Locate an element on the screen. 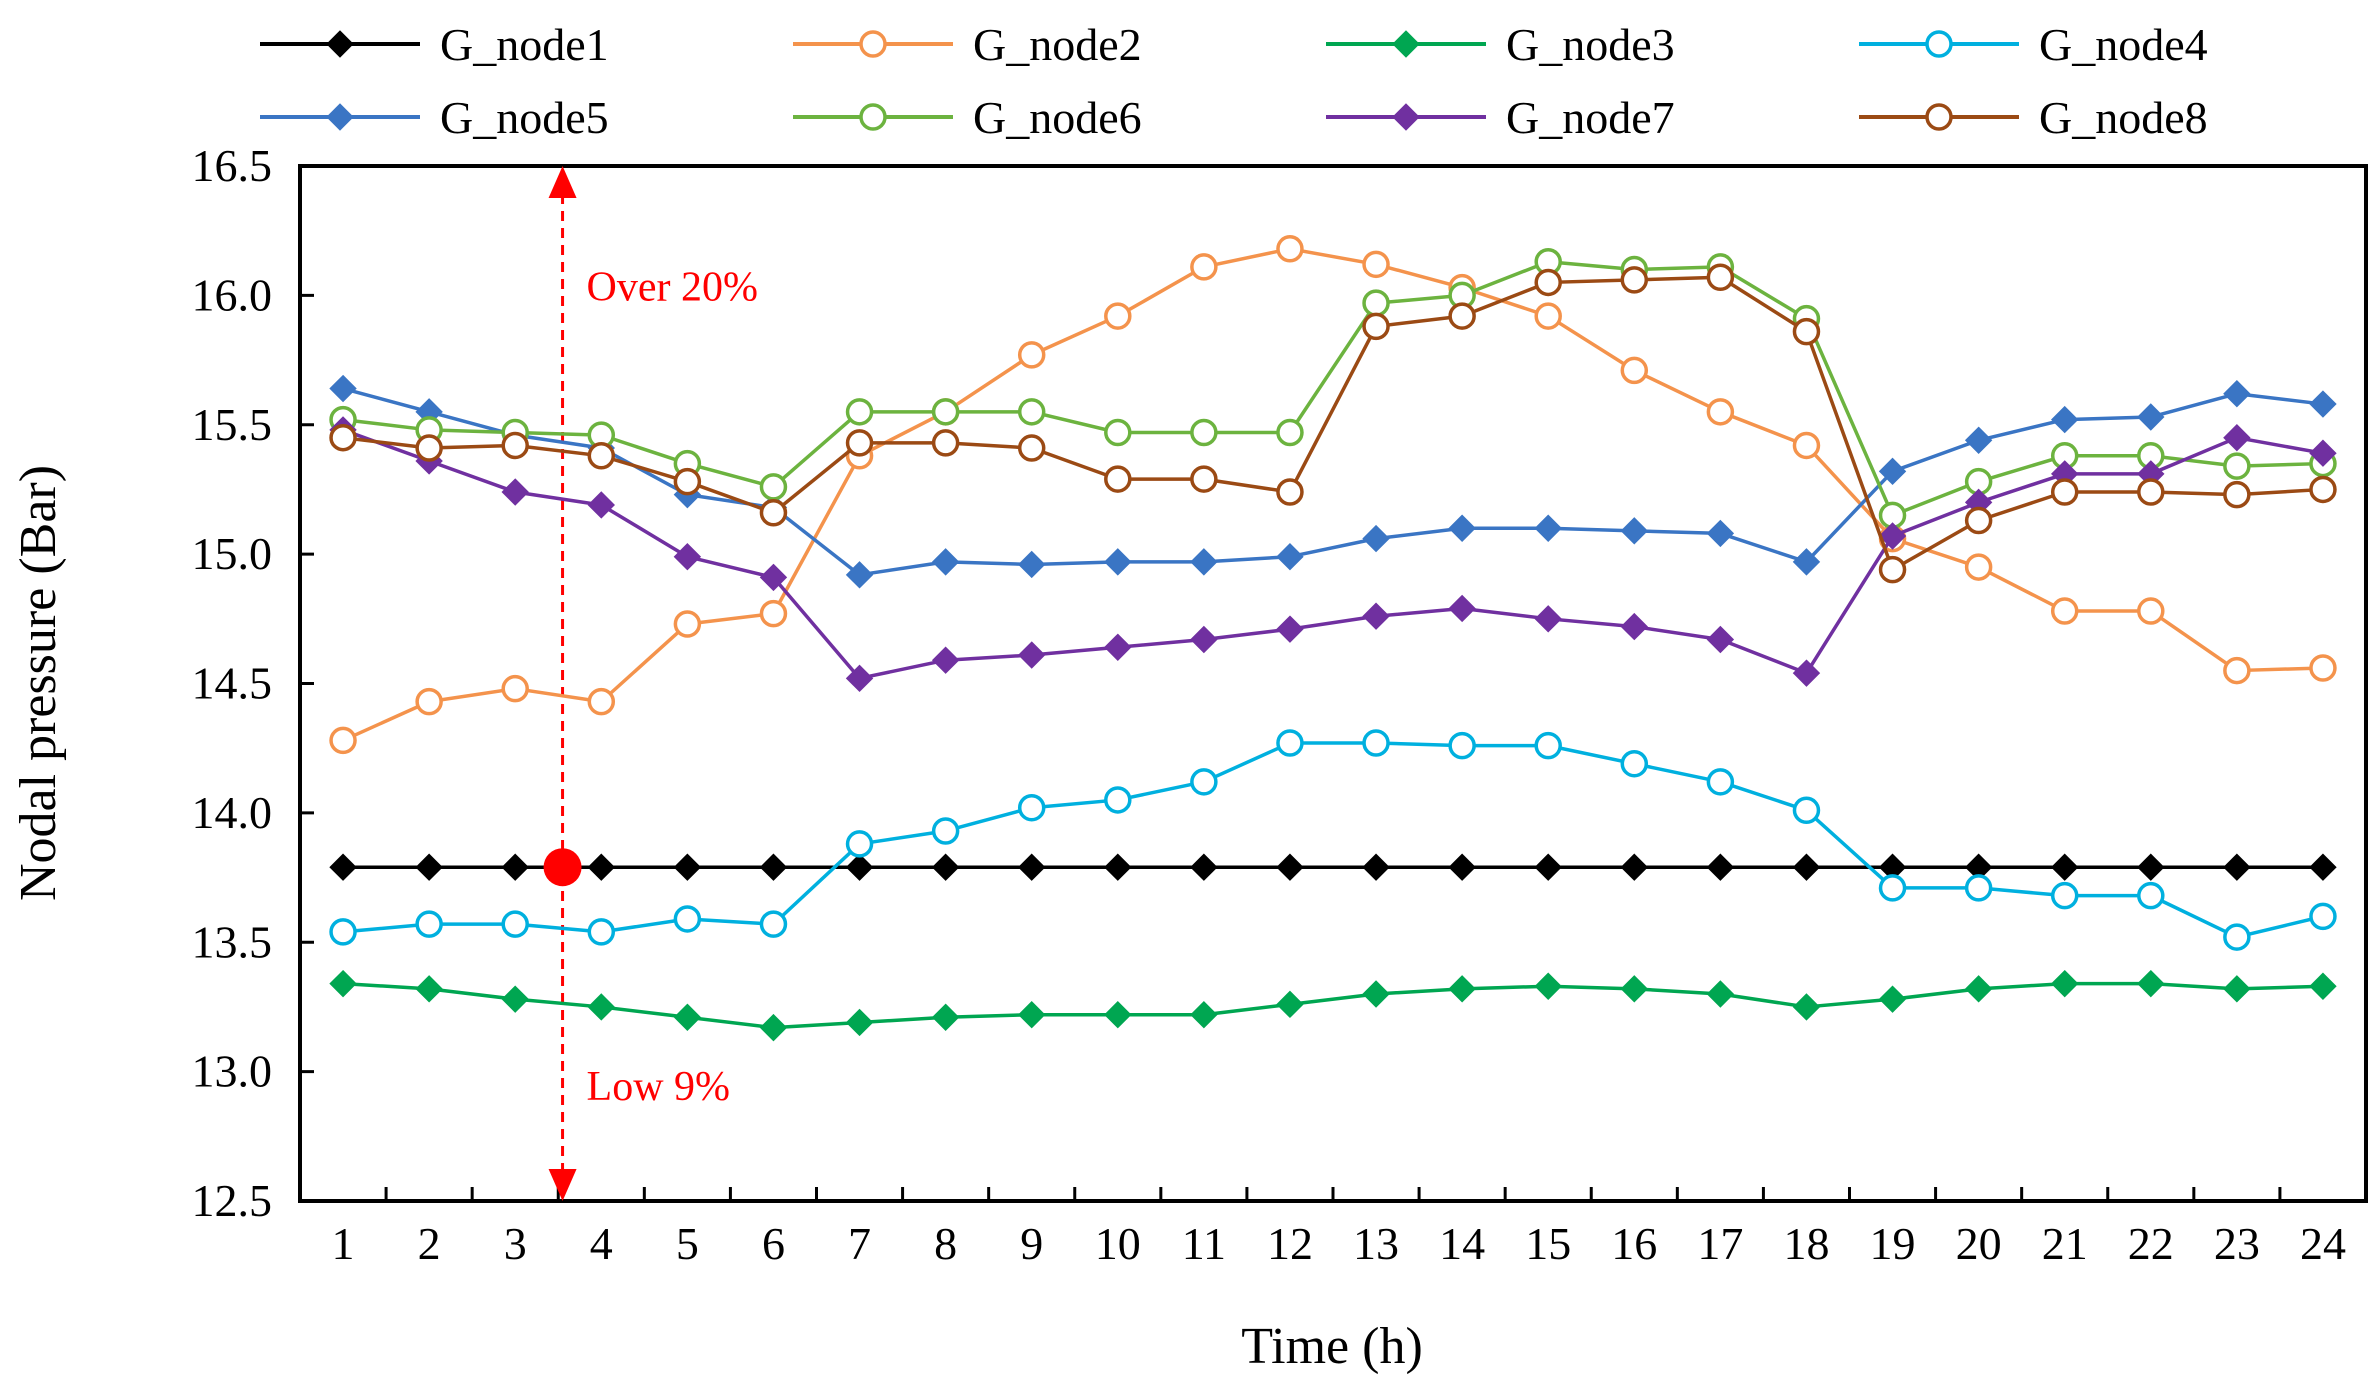 The image size is (2374, 1396). y-tick-label: 16.5 is located at coordinates (232, 165).